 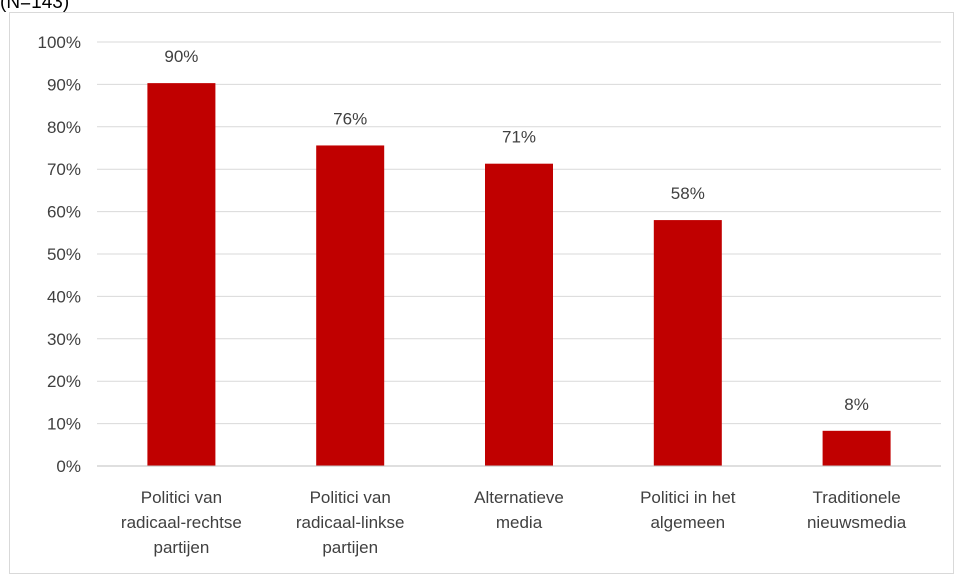 I want to click on y-axis-tick-labels: 0% 10% 20% 30% 40% 50% 60% 70% 80% 90% 100%, so click(x=59, y=254).